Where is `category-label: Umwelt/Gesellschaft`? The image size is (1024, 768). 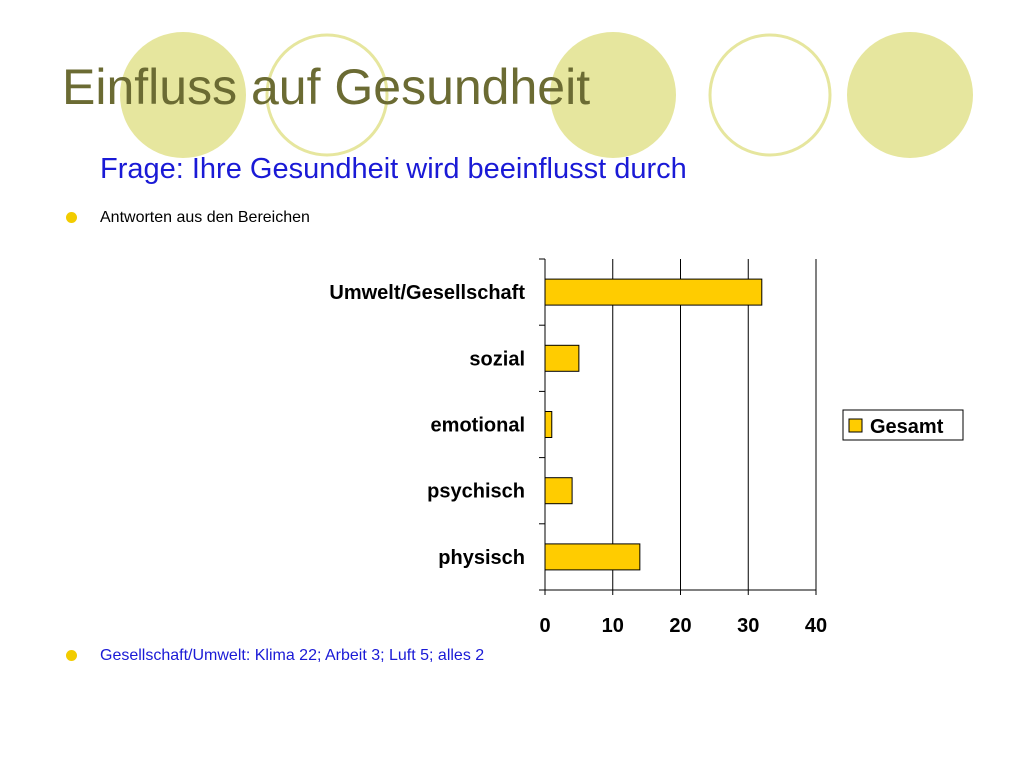
category-label: Umwelt/Gesellschaft is located at coordinates (427, 293).